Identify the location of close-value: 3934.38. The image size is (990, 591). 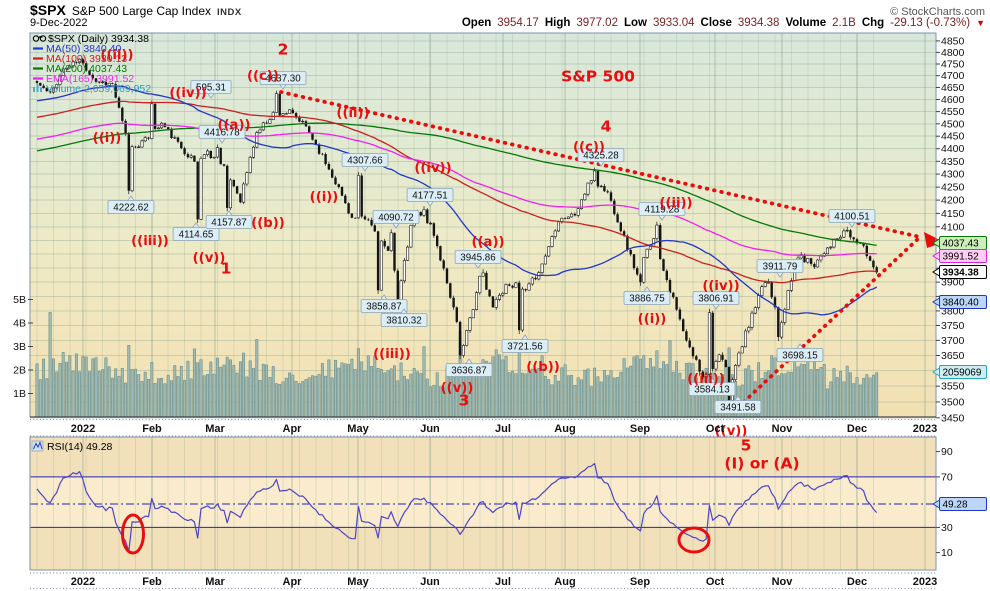
(758, 23).